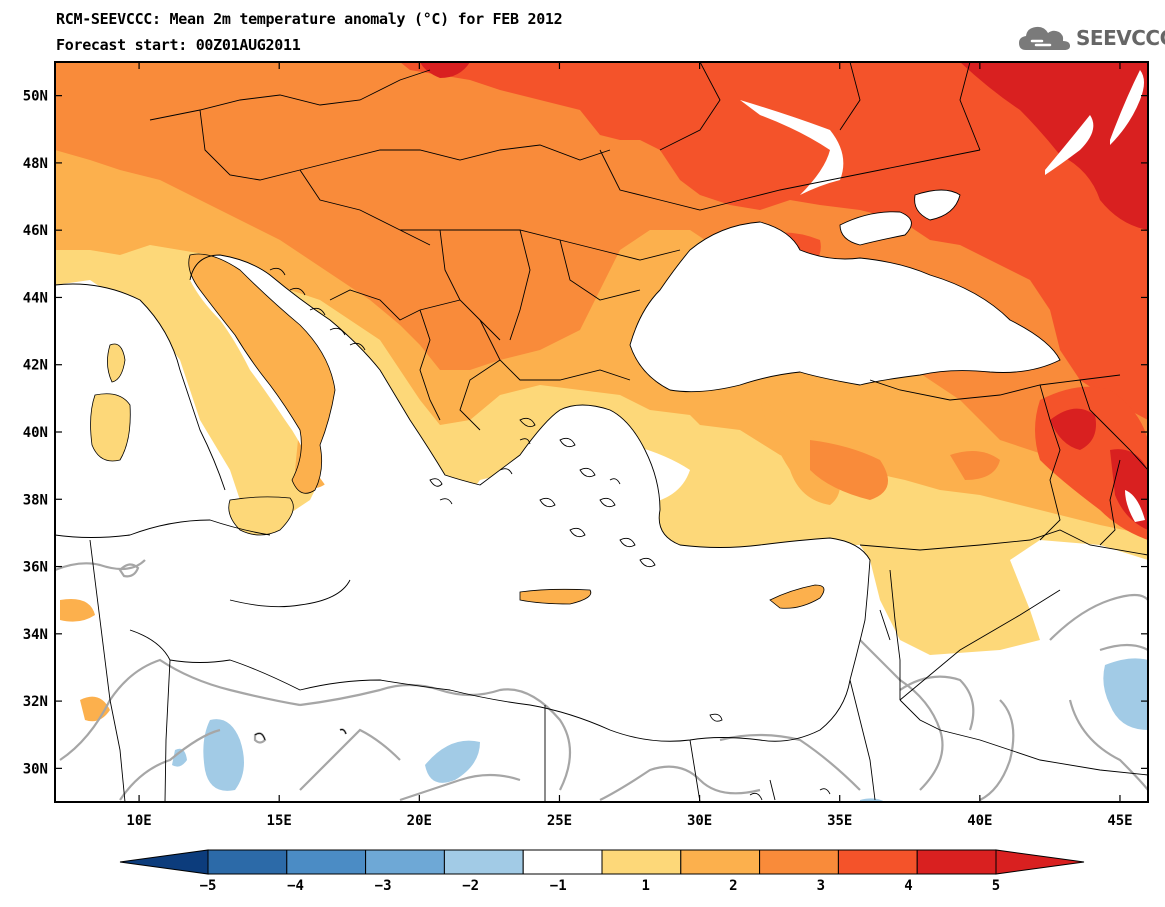  I want to click on cloud-icon, so click(1044, 38).